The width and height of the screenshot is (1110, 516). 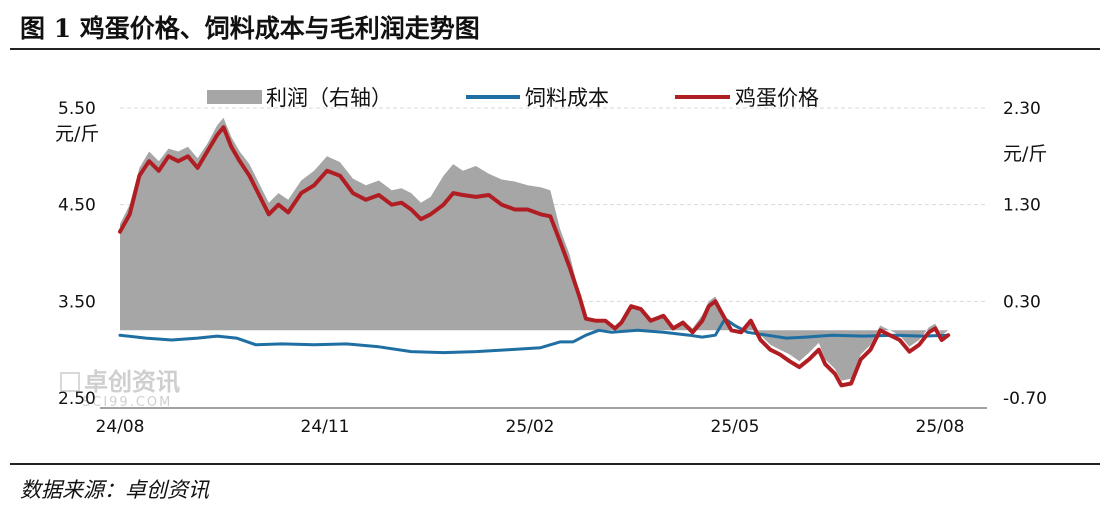 I want to click on title-rule, so click(x=555, y=49).